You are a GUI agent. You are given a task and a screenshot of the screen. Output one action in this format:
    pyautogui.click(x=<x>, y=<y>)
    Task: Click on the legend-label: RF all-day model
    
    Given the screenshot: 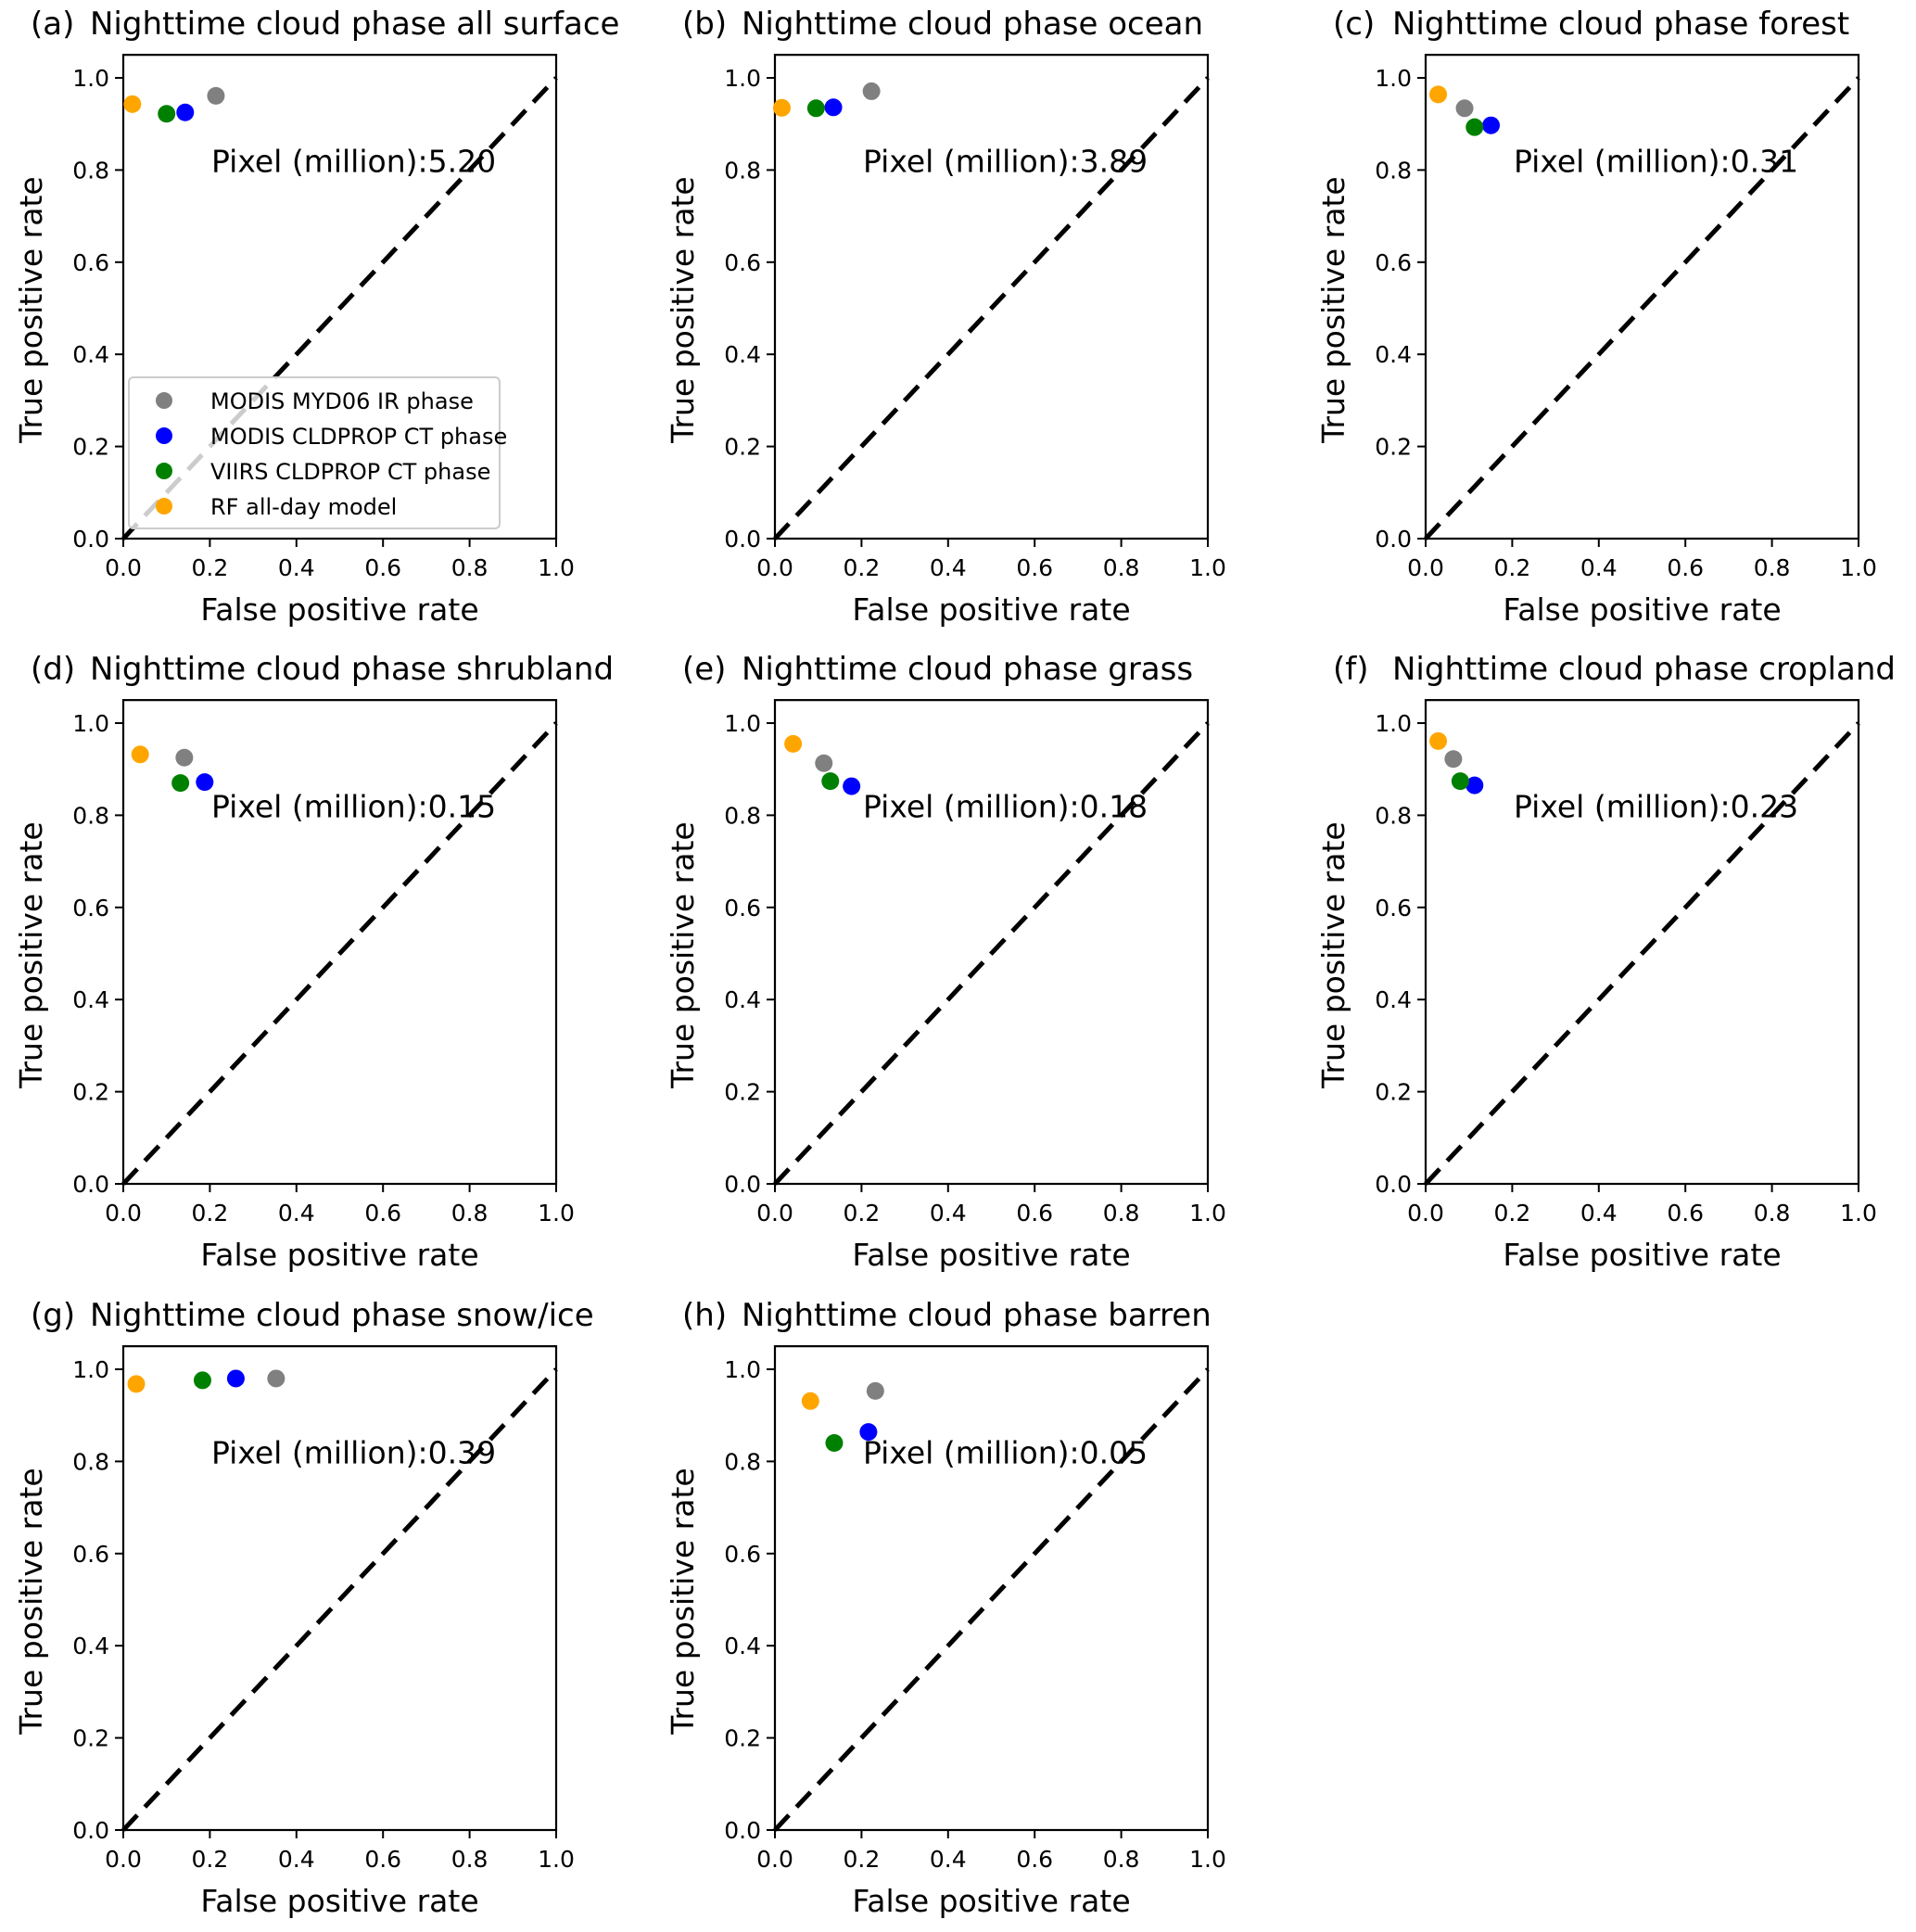 What is the action you would take?
    pyautogui.click(x=304, y=507)
    